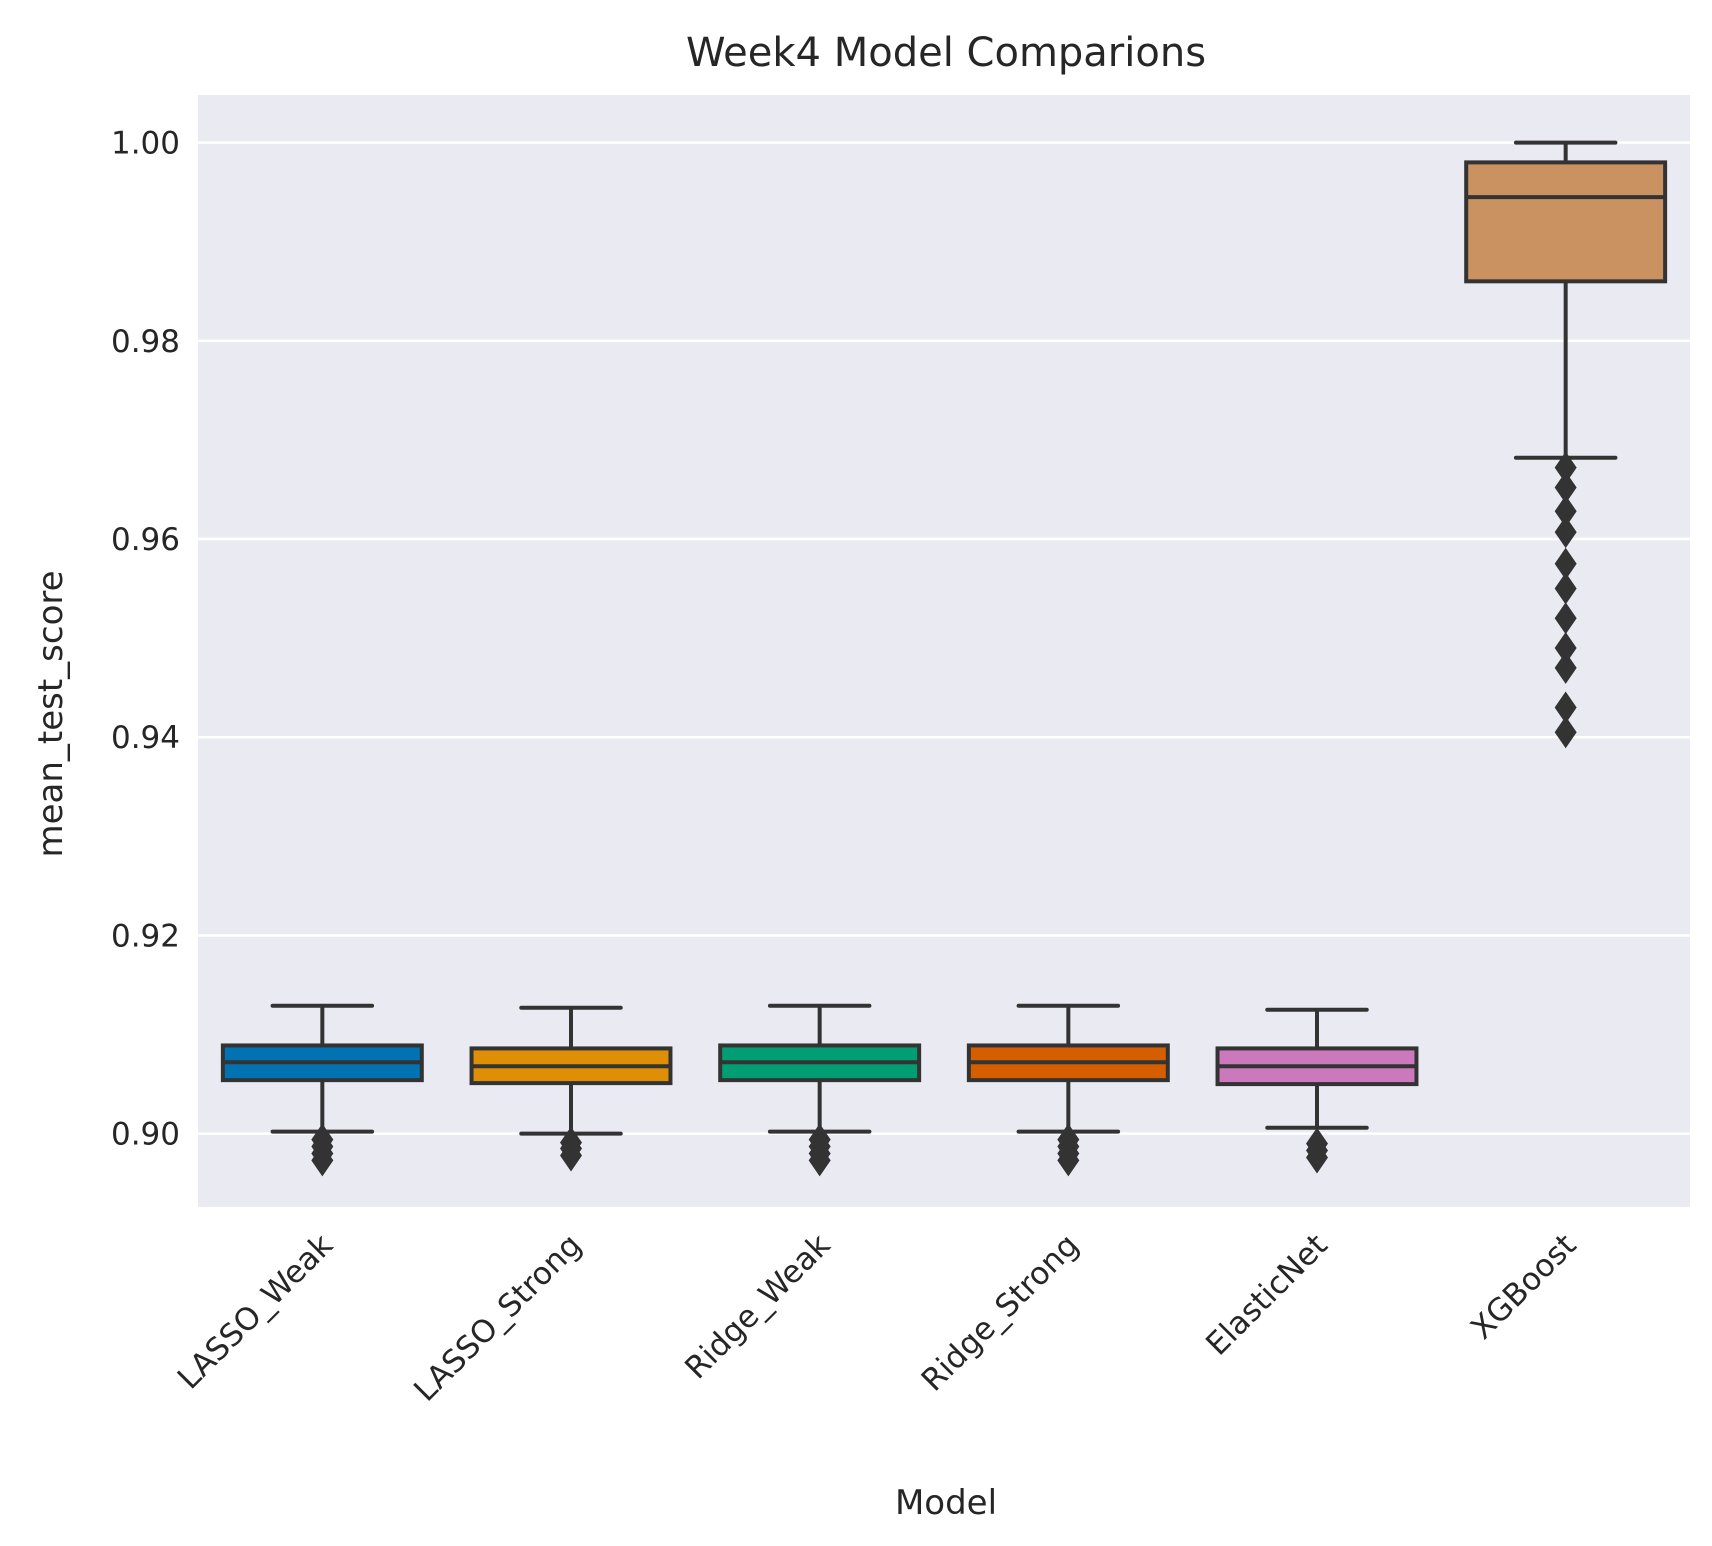 The height and width of the screenshot is (1546, 1712). Describe the element at coordinates (145, 738) in the screenshot. I see `y-tick-label: 0.94` at that location.